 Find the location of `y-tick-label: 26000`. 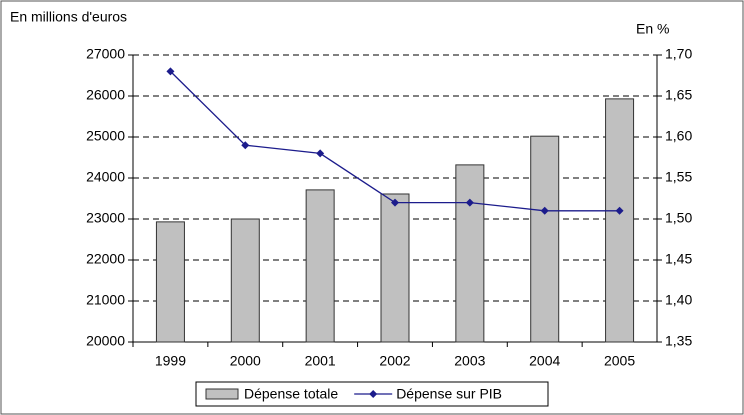

y-tick-label: 26000 is located at coordinates (105, 95).